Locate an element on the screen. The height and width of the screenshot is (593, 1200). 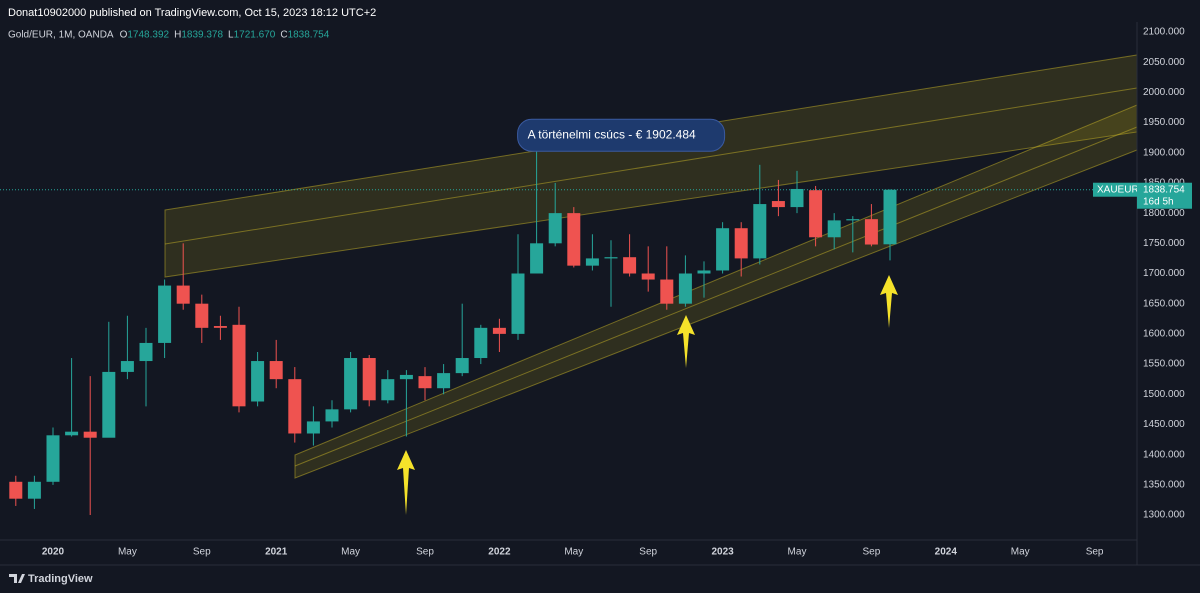
ohlc-value: 1748.392 is located at coordinates (148, 35).